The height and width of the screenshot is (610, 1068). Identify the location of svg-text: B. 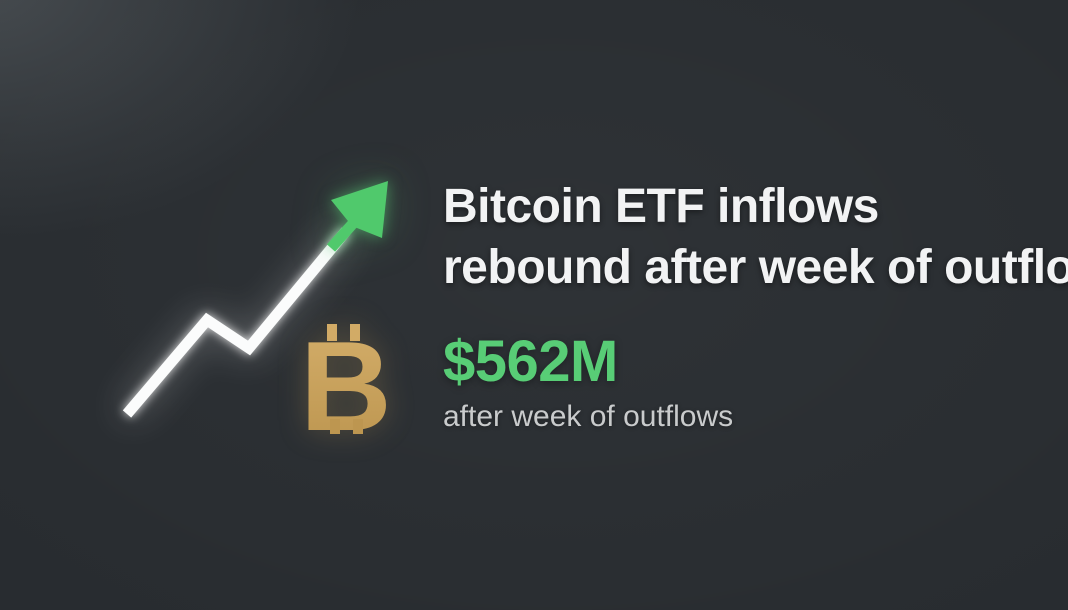
(346, 386).